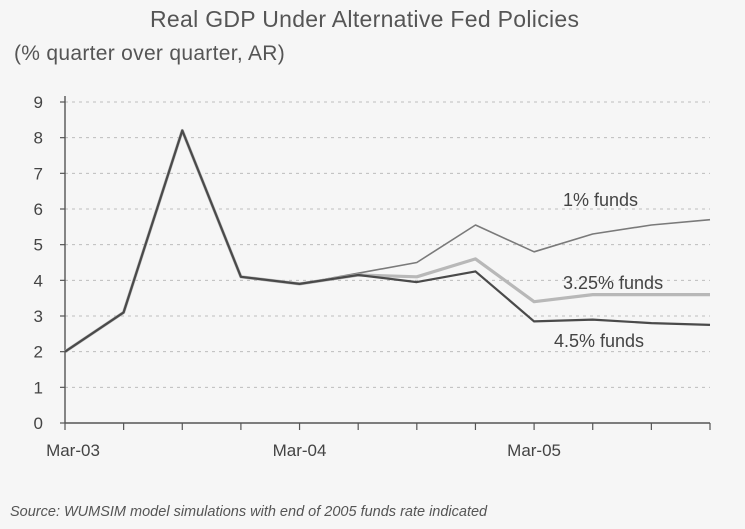 Image resolution: width=745 pixels, height=529 pixels. Describe the element at coordinates (73, 450) in the screenshot. I see `x-tick-label: Mar-03` at that location.